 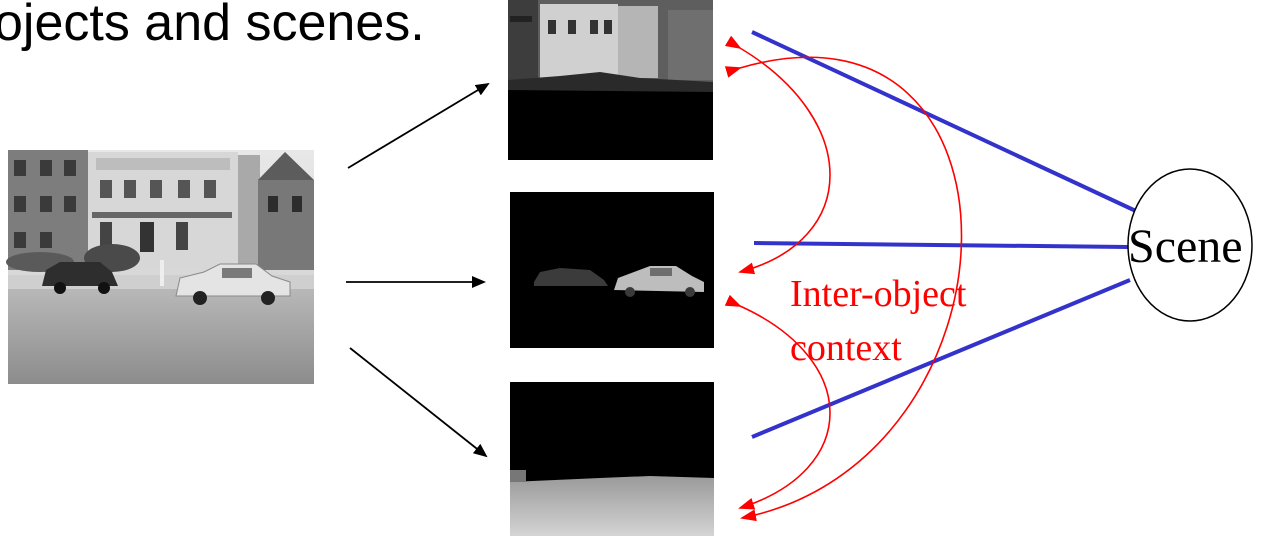 I want to click on car-segment-image, so click(x=612, y=270).